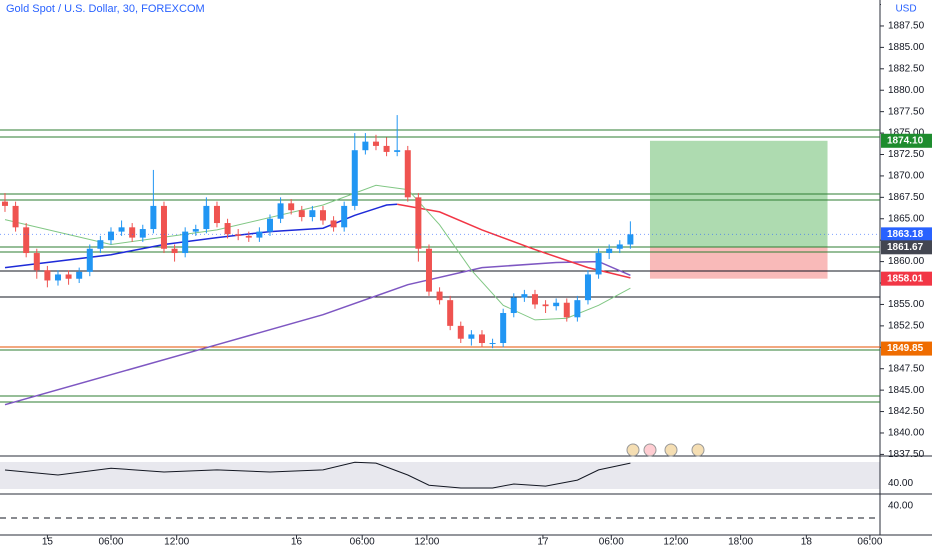 This screenshot has width=932, height=550. Describe the element at coordinates (906, 133) in the screenshot. I see `y-tick-label: 1875.00` at that location.